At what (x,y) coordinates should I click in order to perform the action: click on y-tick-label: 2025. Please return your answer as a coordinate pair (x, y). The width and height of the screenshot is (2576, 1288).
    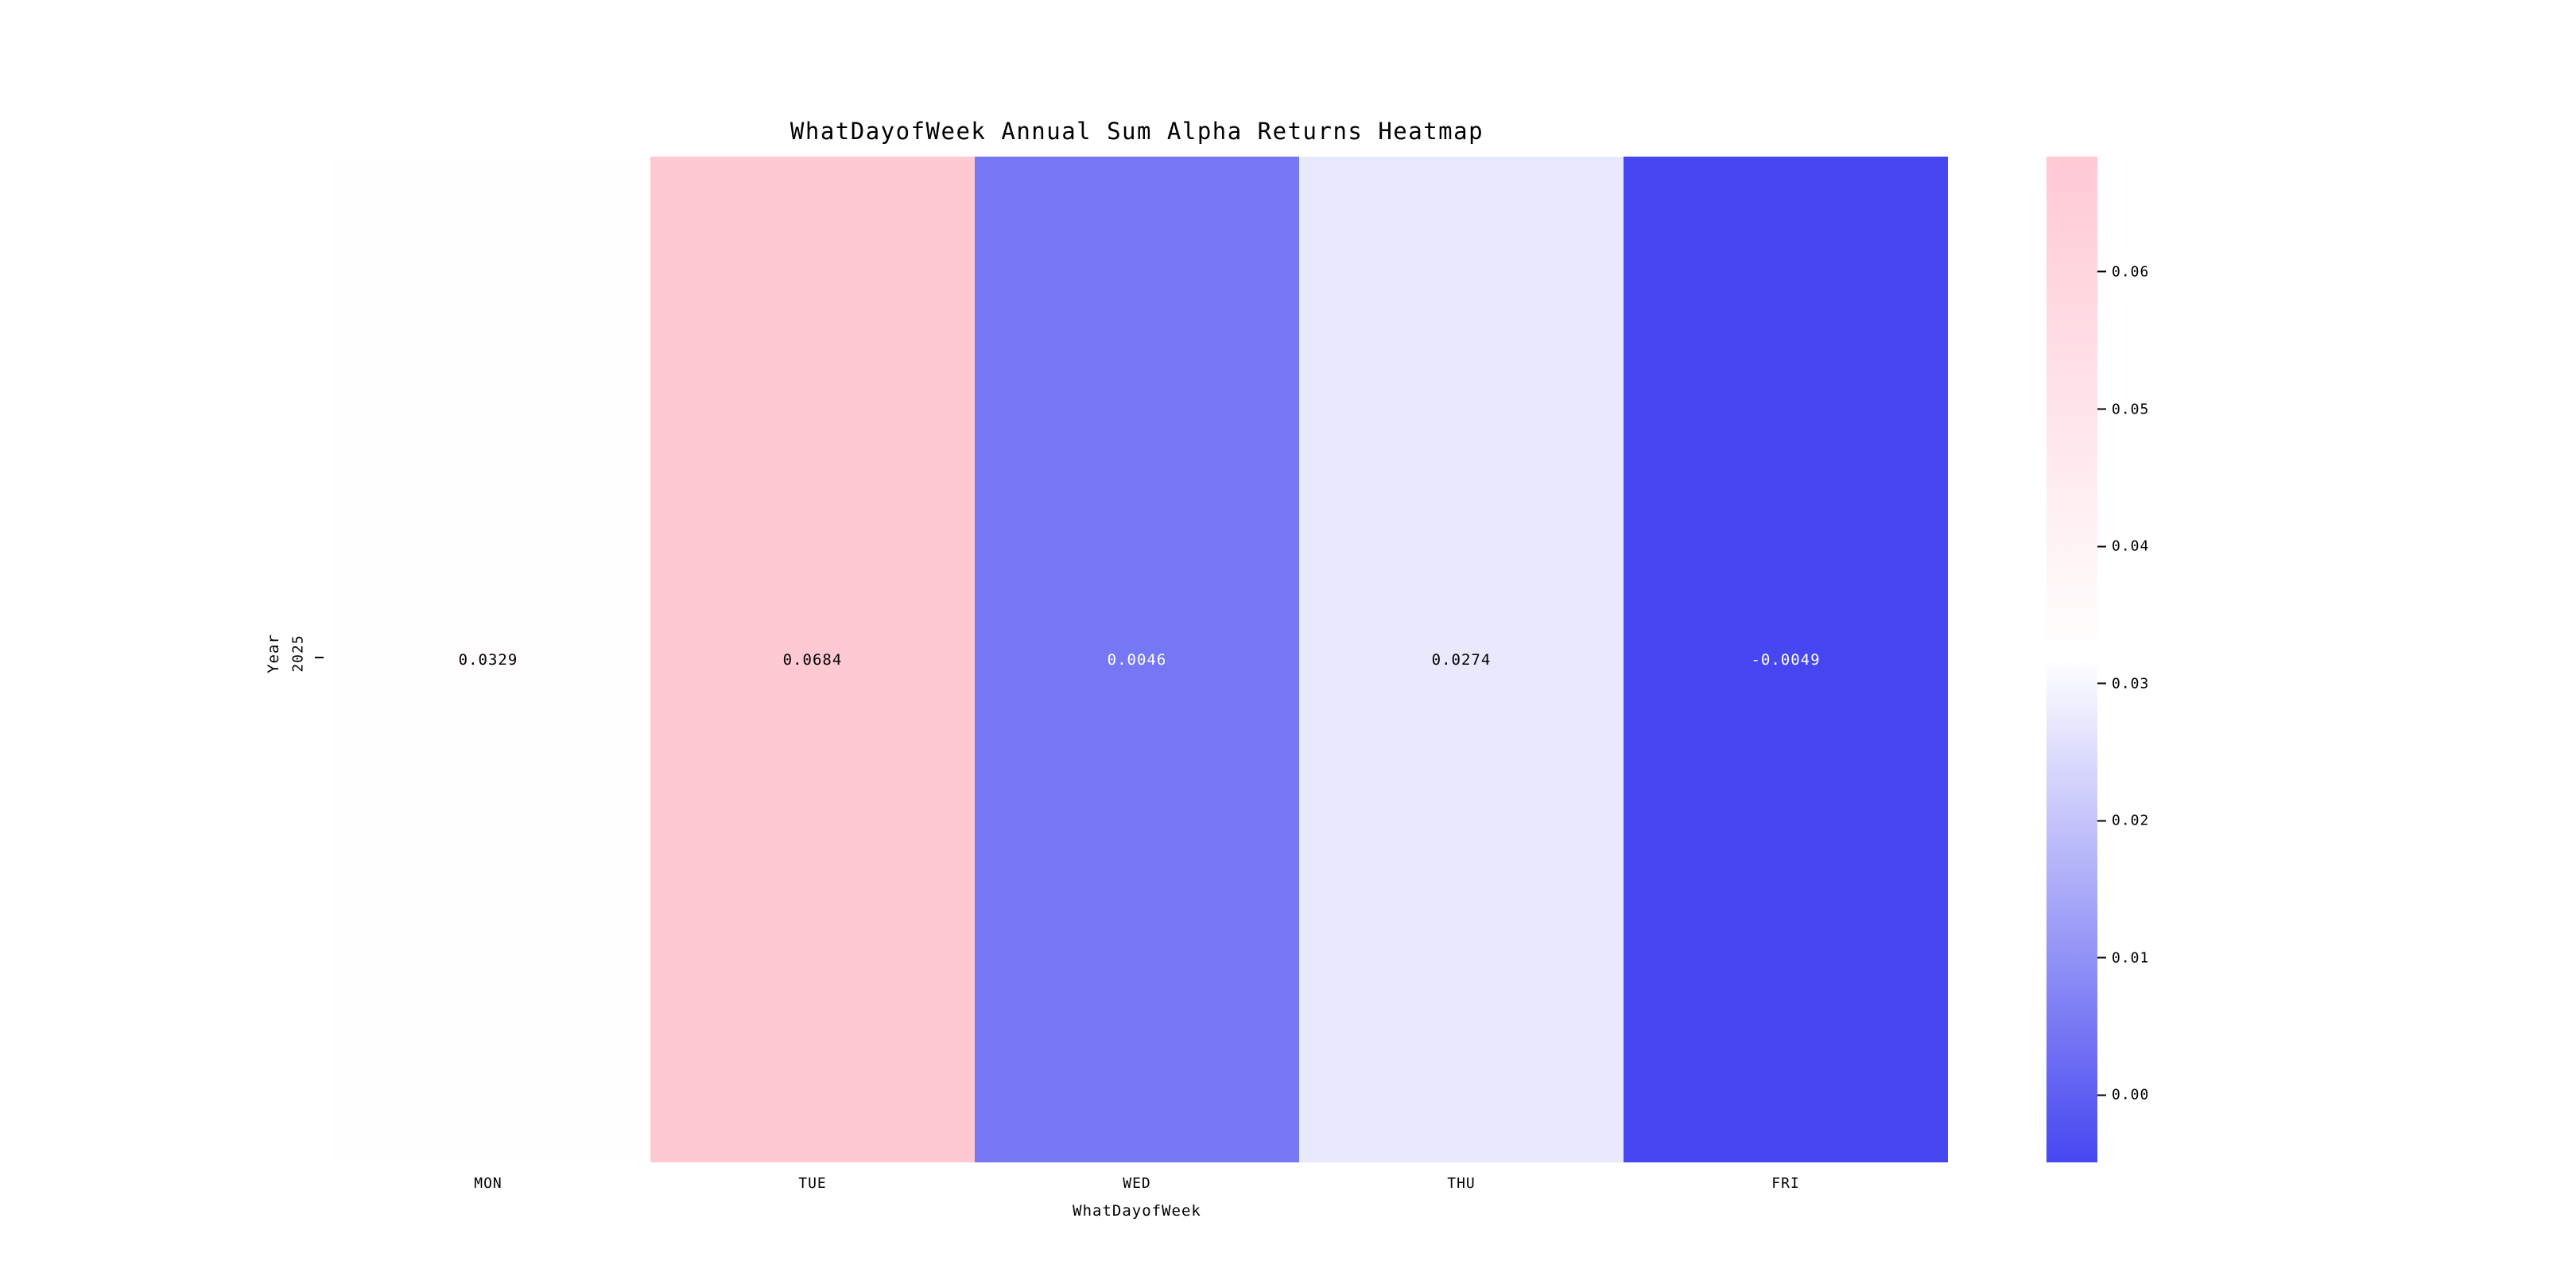
    Looking at the image, I should click on (298, 653).